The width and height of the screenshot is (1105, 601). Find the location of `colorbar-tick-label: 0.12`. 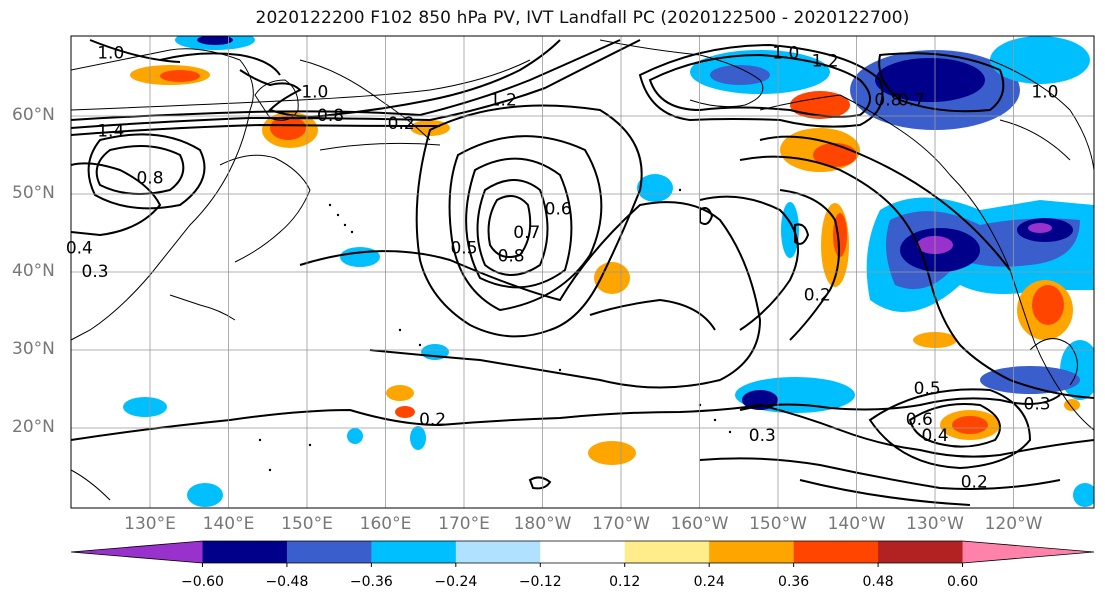

colorbar-tick-label: 0.12 is located at coordinates (625, 582).